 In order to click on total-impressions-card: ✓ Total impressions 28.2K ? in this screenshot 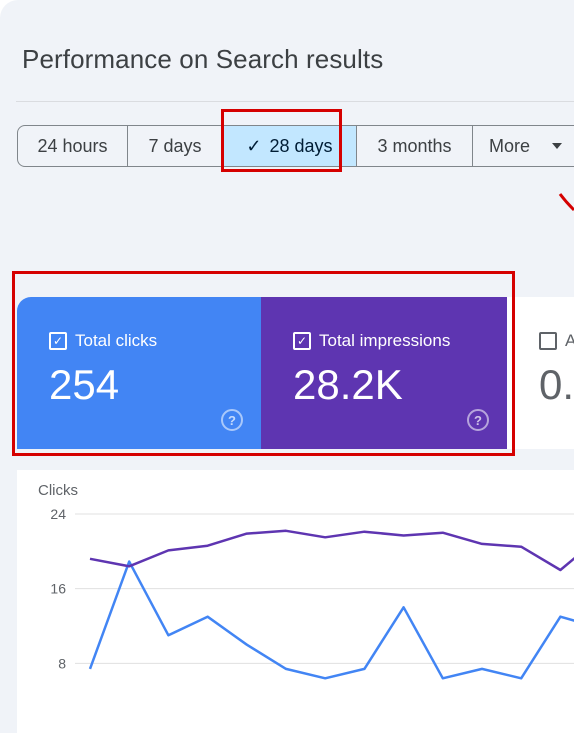, I will do `click(384, 373)`.